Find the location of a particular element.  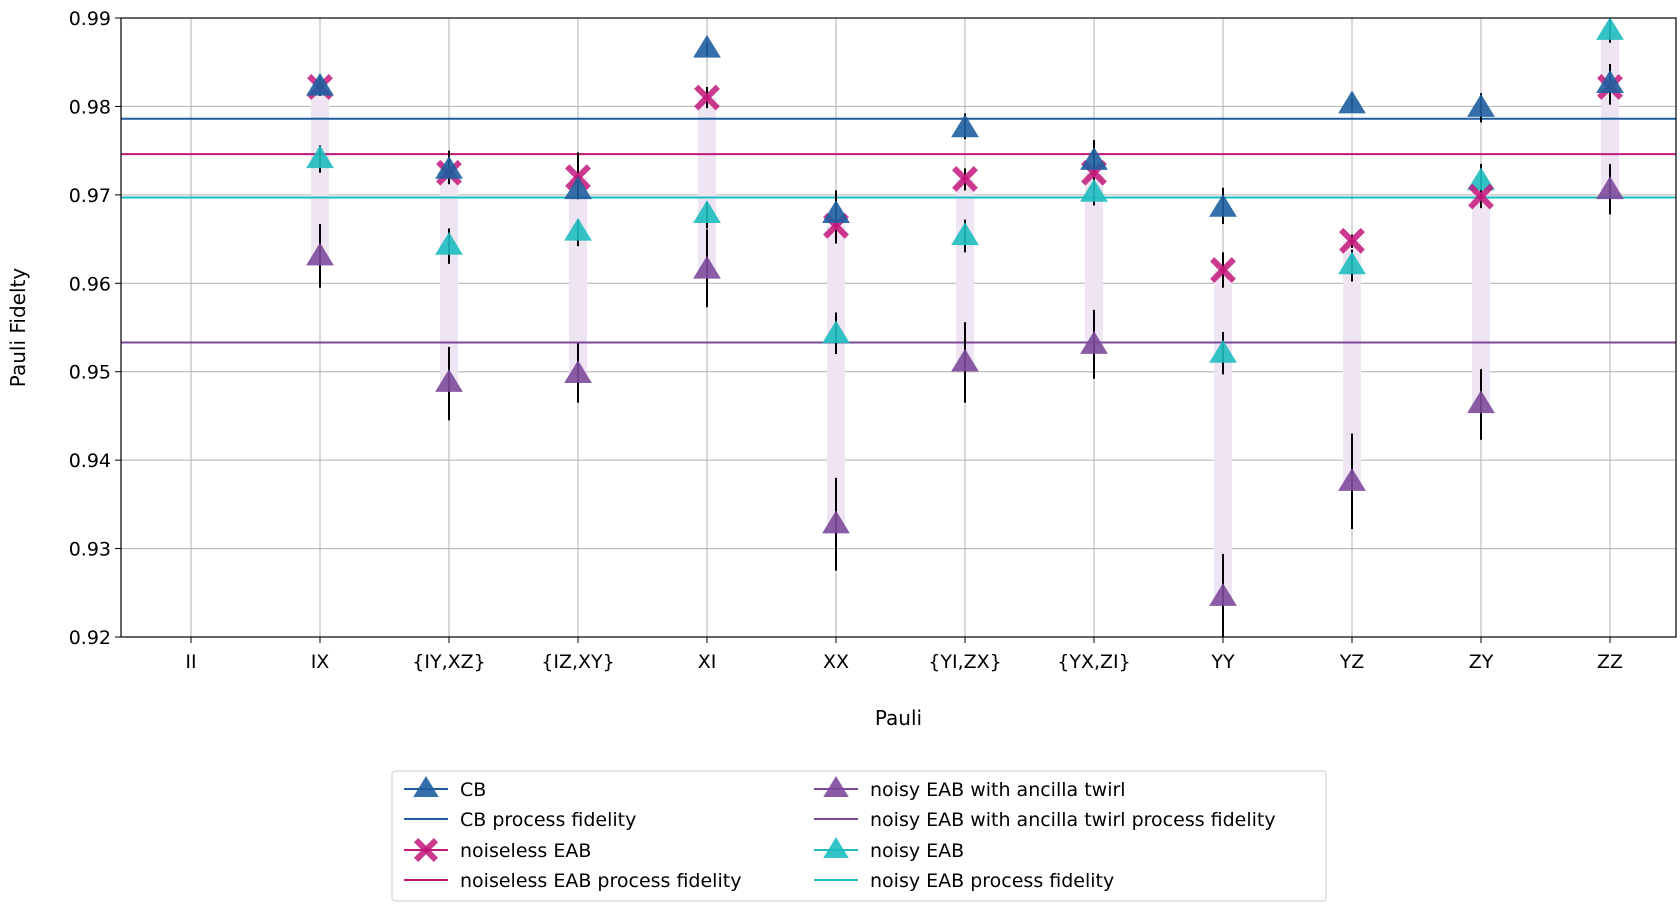

y-tick-label: 0.99 is located at coordinates (90, 19).